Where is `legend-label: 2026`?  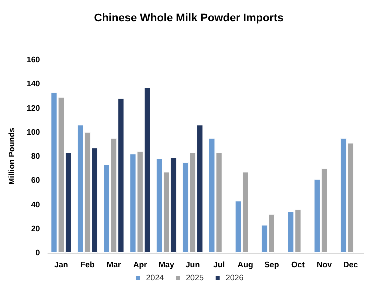
legend-label: 2026 is located at coordinates (235, 278).